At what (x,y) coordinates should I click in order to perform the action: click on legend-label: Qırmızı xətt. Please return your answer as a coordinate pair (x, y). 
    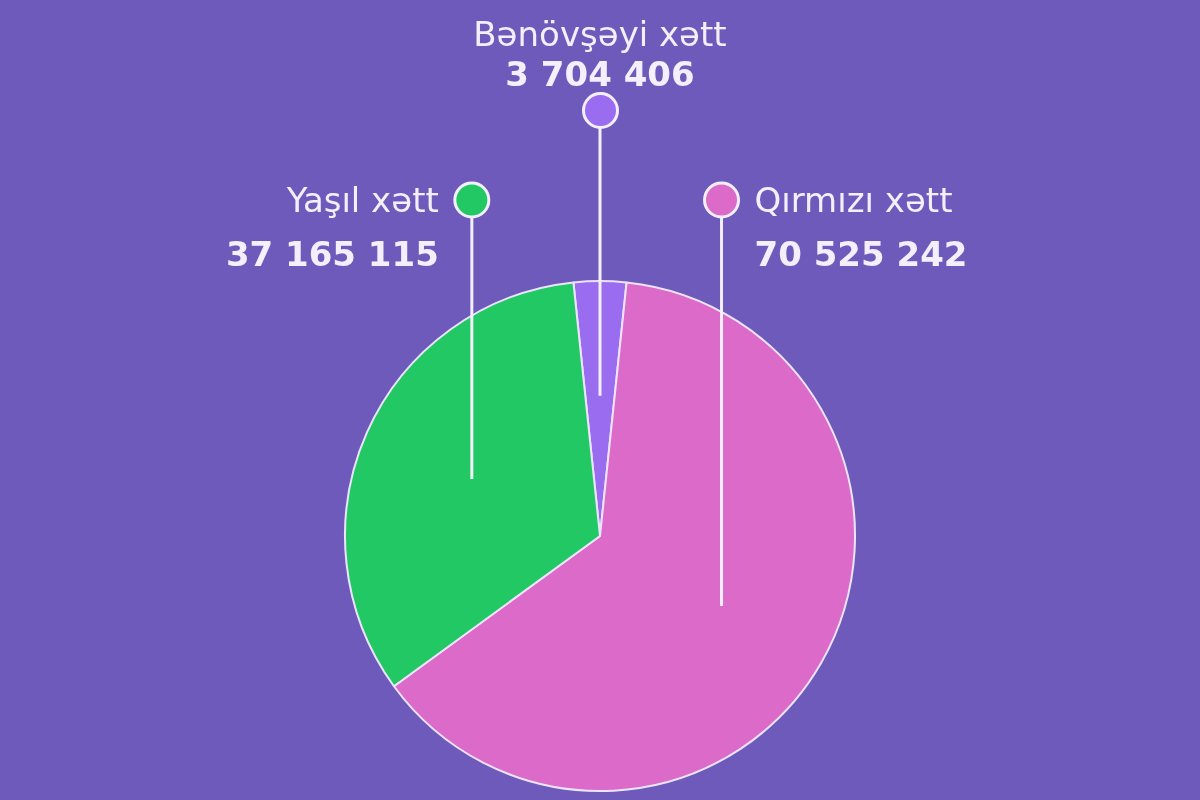
    Looking at the image, I should click on (853, 200).